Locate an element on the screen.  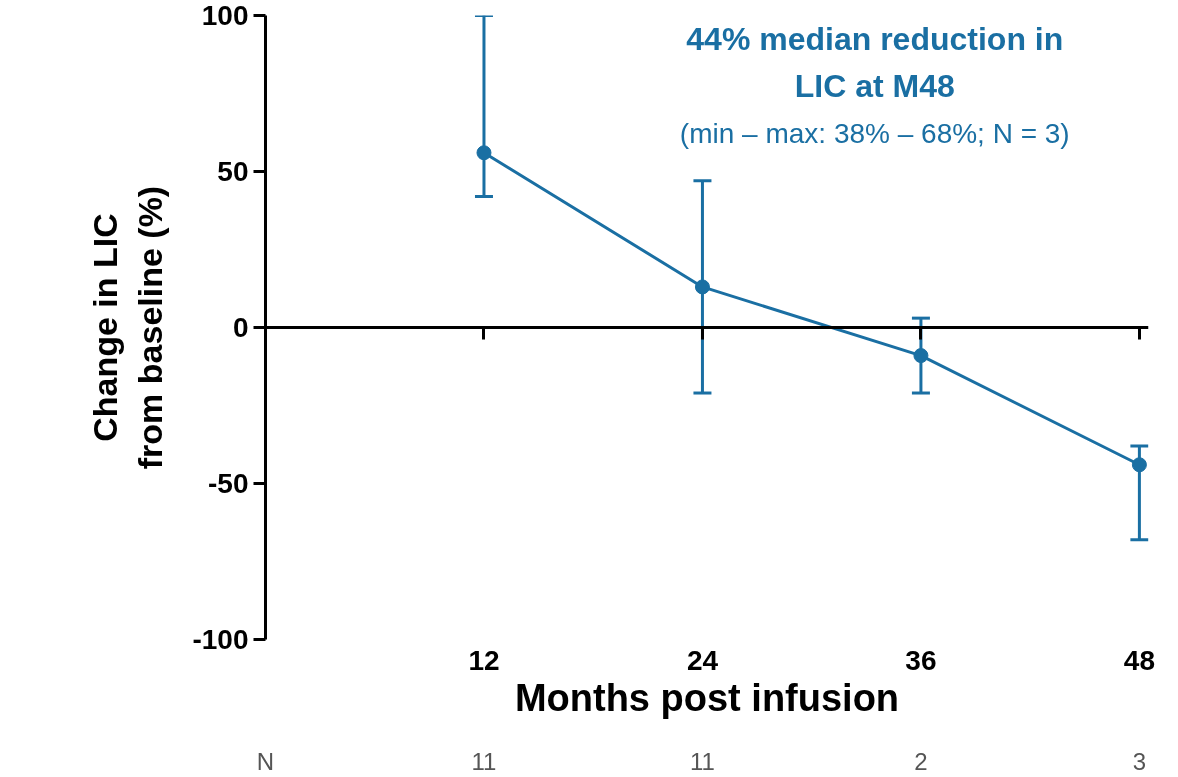
y-tick-label: 0 is located at coordinates (240, 327).